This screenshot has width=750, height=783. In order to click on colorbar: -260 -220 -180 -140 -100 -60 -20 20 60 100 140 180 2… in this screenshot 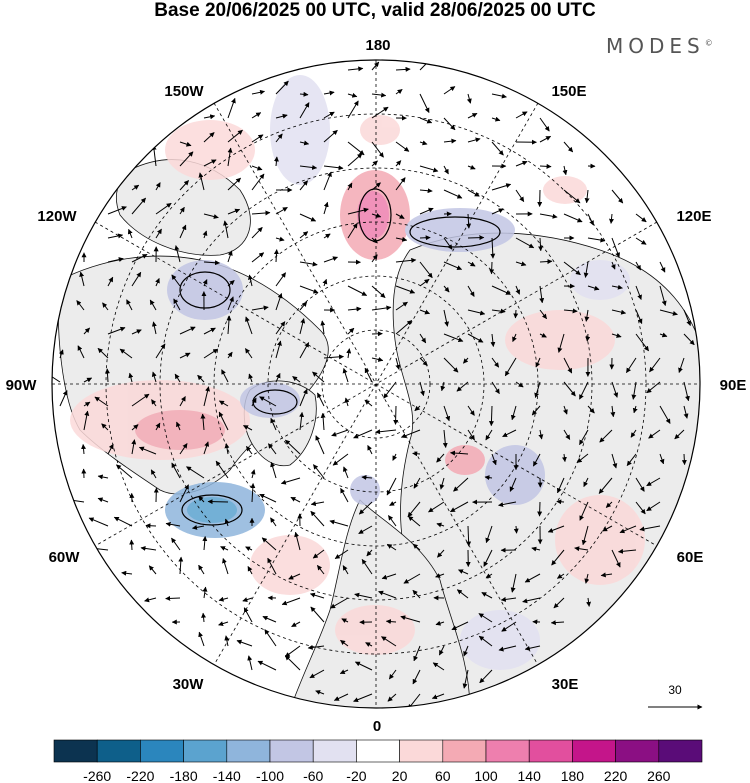, I will do `click(378, 761)`.